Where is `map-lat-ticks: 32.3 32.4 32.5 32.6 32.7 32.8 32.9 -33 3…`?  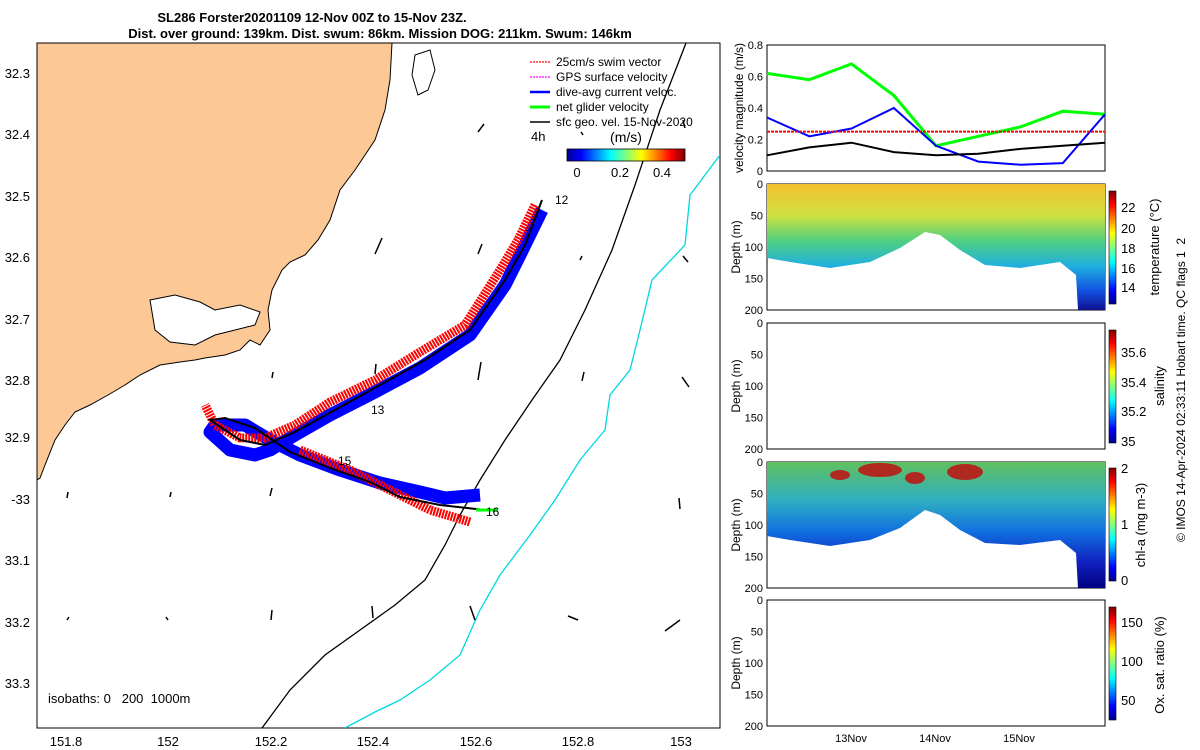 map-lat-ticks: 32.3 32.4 32.5 32.6 32.7 32.8 32.9 -33 3… is located at coordinates (17, 378).